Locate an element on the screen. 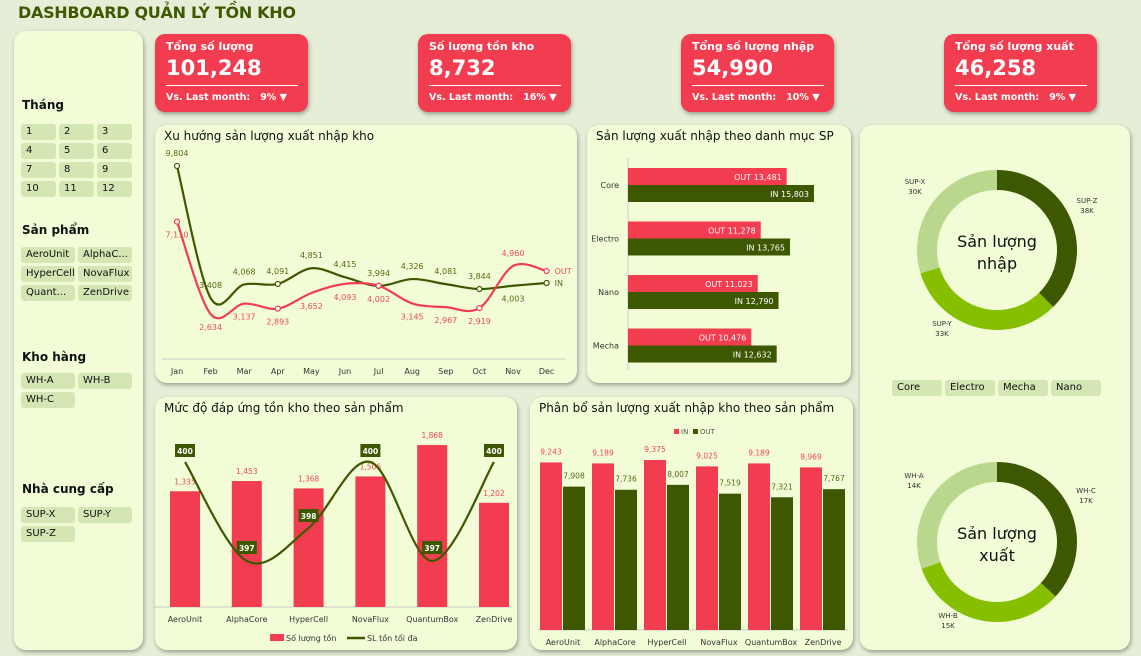 The width and height of the screenshot is (1141, 656). month-filter-button: 5 is located at coordinates (76, 151).